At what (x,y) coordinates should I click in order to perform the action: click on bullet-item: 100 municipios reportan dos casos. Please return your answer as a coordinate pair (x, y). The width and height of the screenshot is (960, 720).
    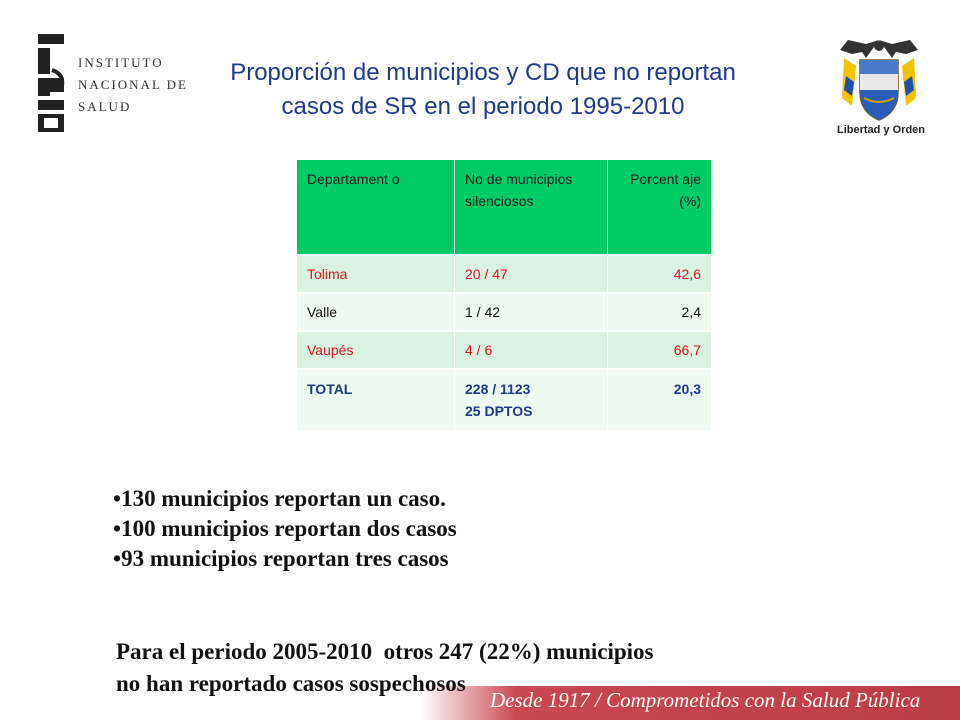
    Looking at the image, I should click on (285, 529).